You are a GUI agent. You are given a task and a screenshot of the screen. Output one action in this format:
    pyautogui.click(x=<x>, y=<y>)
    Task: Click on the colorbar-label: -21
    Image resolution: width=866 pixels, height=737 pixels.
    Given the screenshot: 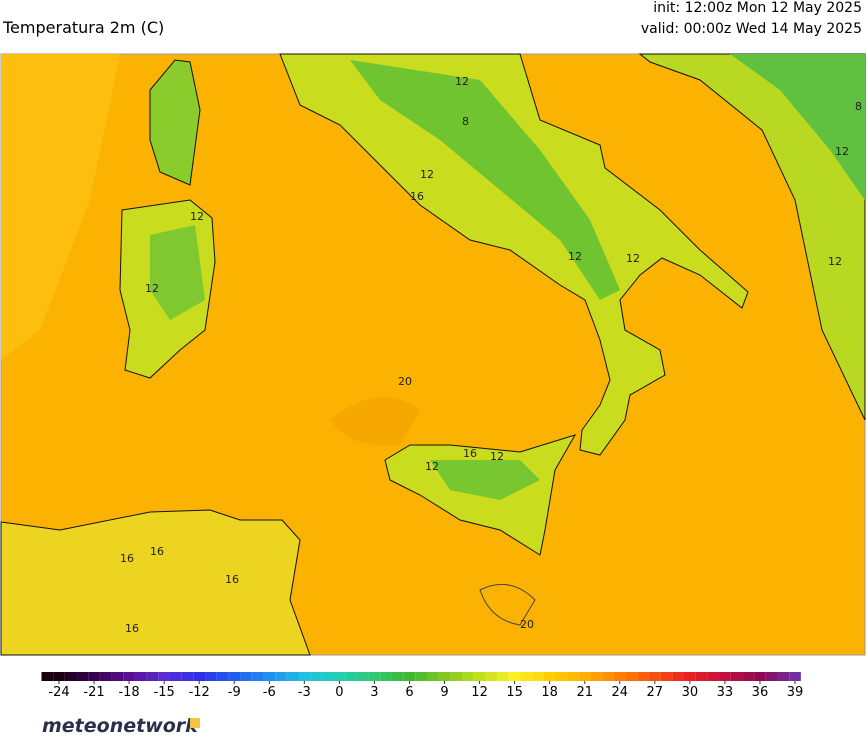 What is the action you would take?
    pyautogui.click(x=93, y=692)
    